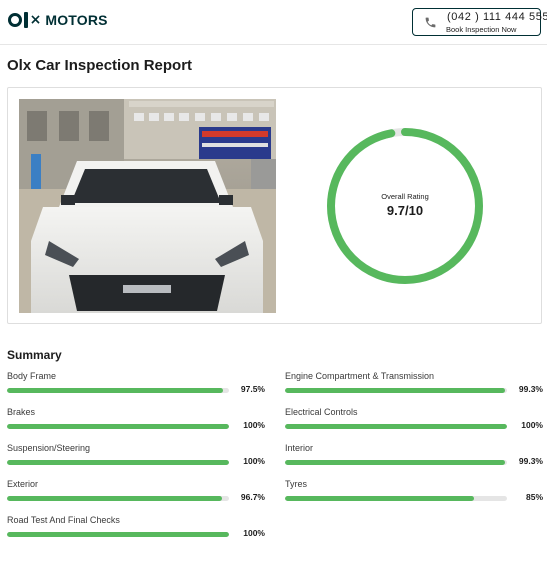  I want to click on metric-label: Electrical Controls, so click(321, 412).